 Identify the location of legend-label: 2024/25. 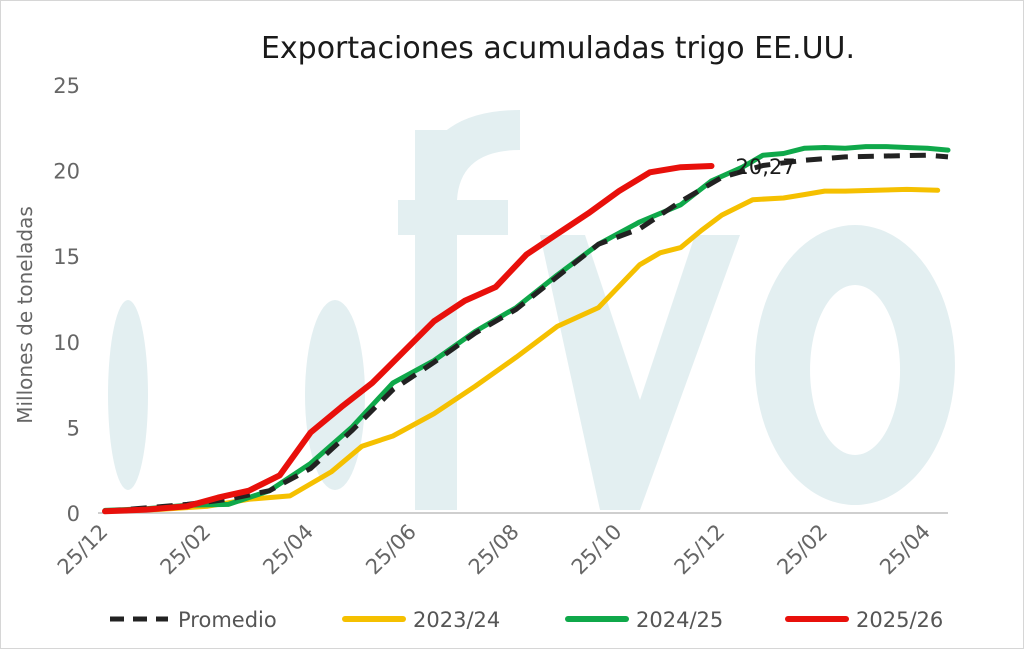
(679, 620).